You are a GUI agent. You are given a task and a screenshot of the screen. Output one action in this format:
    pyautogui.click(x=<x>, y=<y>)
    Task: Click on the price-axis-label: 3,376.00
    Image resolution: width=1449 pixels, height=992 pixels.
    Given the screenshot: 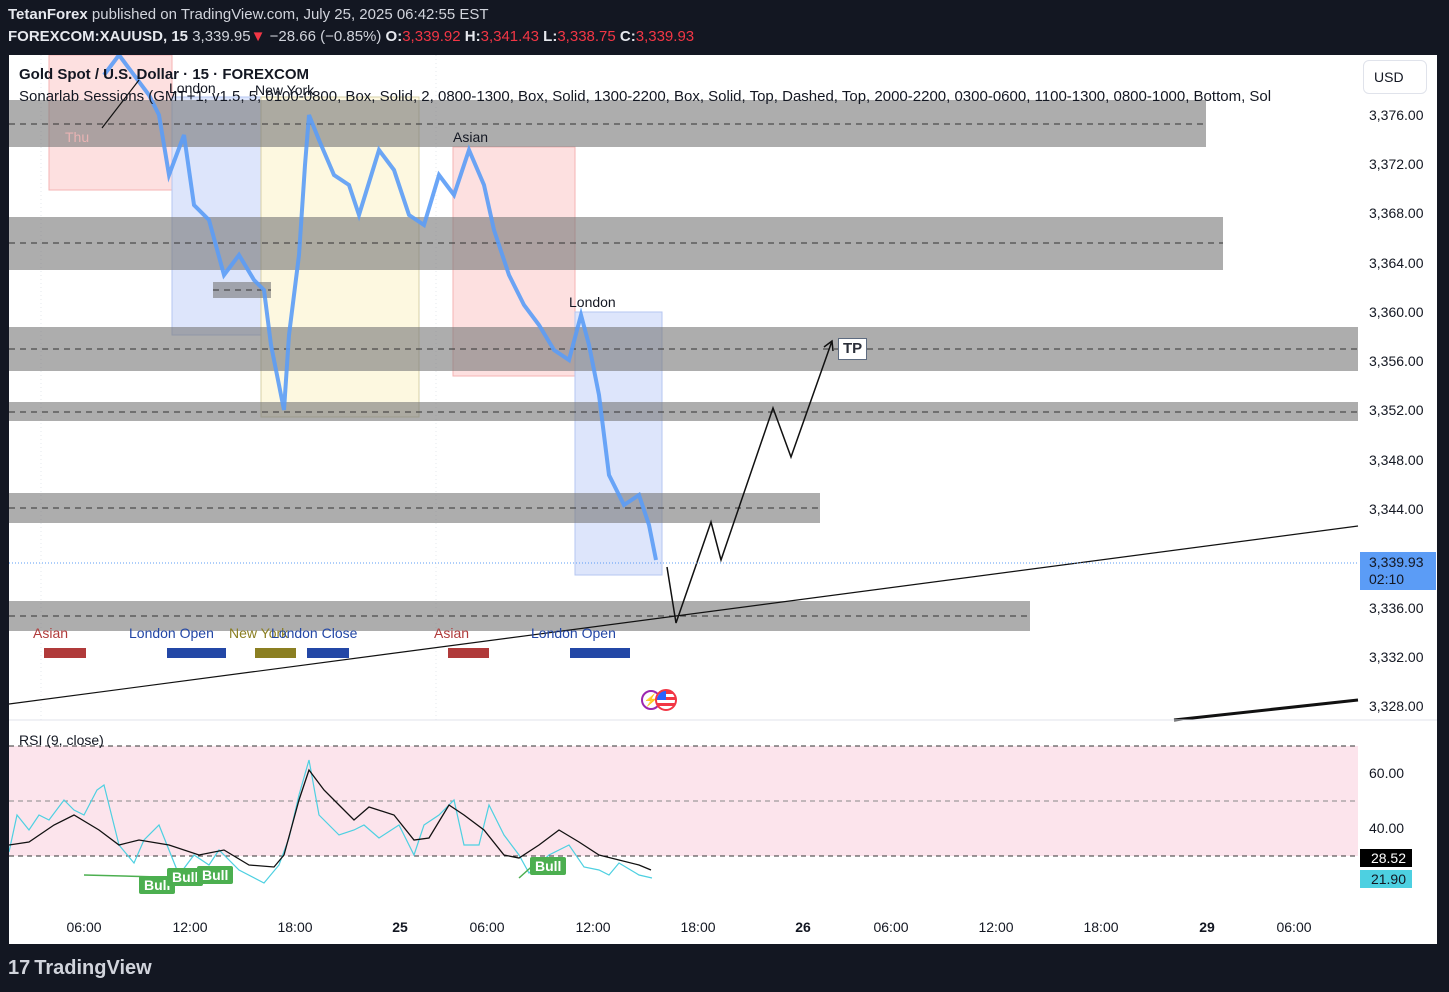 What is the action you would take?
    pyautogui.click(x=1396, y=115)
    